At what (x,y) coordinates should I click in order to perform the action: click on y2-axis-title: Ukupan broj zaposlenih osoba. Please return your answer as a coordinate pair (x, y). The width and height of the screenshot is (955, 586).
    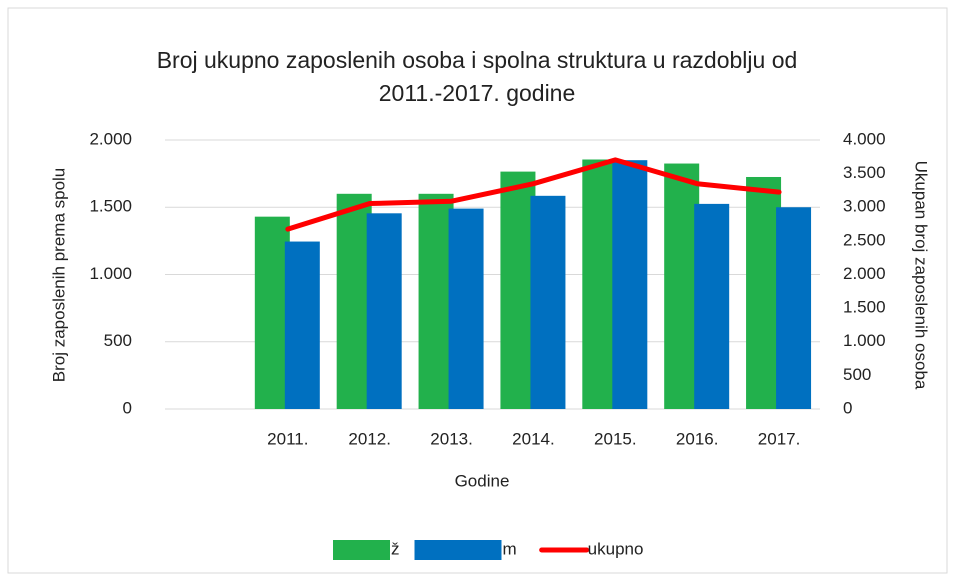
    Looking at the image, I should click on (921, 275).